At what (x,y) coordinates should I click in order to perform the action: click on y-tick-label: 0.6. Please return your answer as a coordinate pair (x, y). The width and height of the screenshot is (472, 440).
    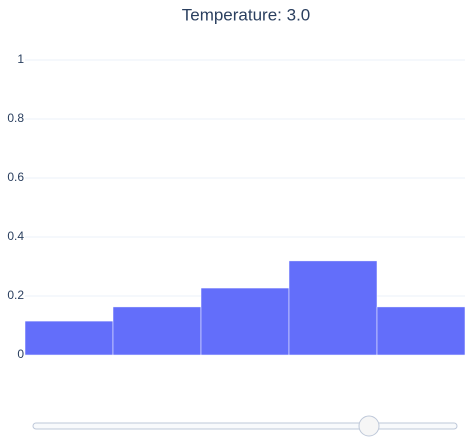
    Looking at the image, I should click on (15, 177).